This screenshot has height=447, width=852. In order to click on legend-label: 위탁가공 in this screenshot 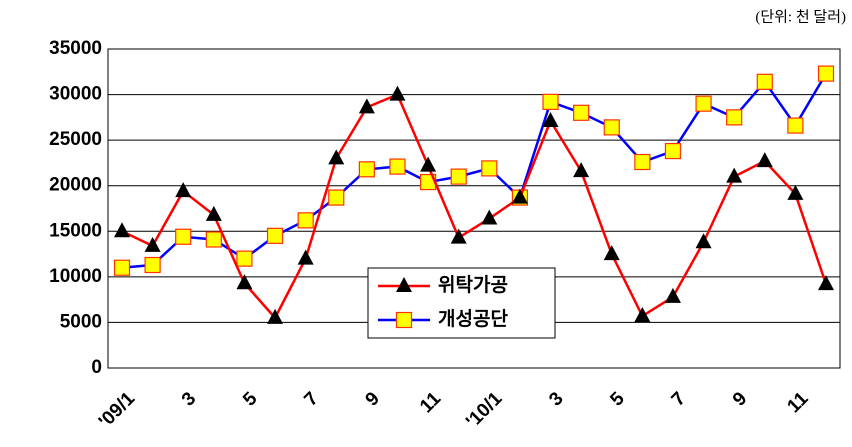, I will do `click(473, 285)`.